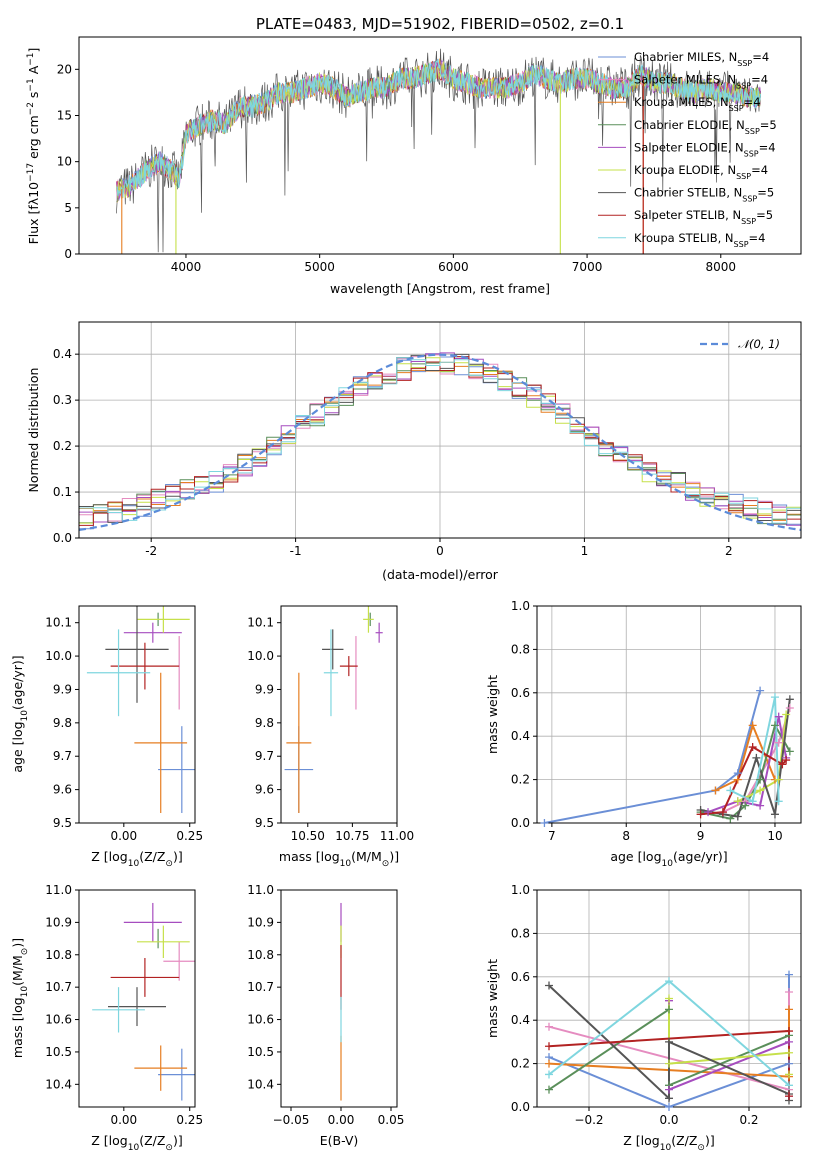  Describe the element at coordinates (62, 790) in the screenshot. I see `y-tick-label: 9.6` at that location.